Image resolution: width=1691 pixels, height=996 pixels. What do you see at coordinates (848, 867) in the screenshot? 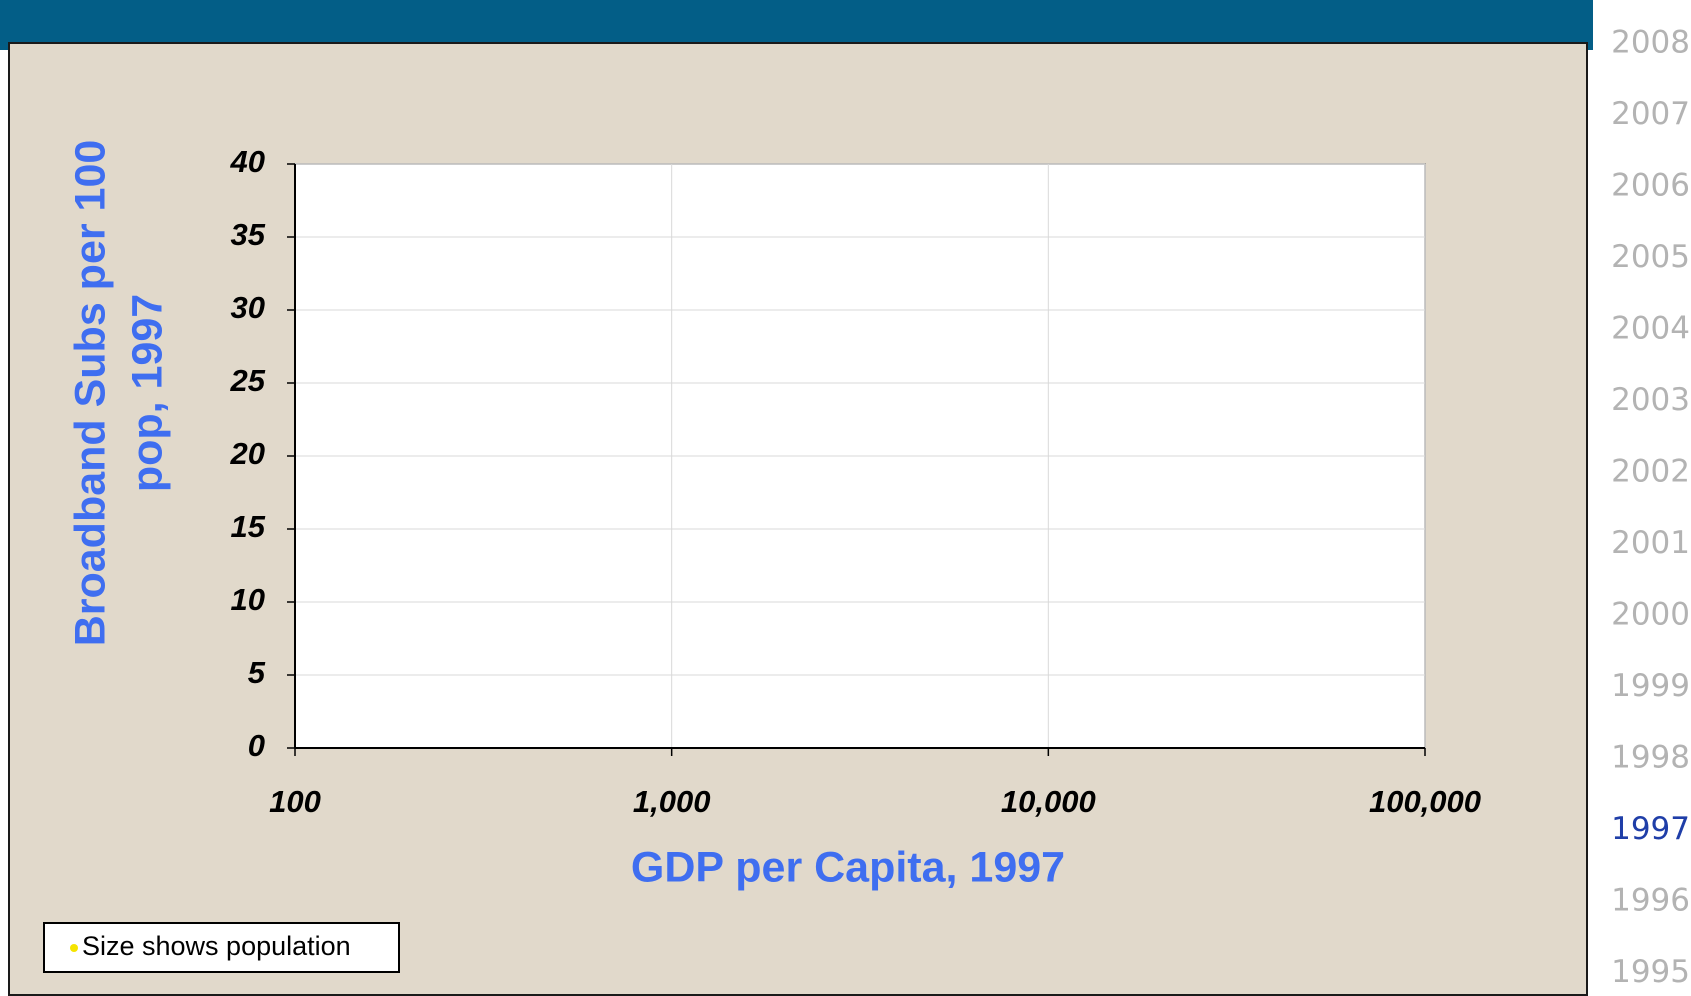
I see `x-axis-label: GDP per Capita, 1997` at bounding box center [848, 867].